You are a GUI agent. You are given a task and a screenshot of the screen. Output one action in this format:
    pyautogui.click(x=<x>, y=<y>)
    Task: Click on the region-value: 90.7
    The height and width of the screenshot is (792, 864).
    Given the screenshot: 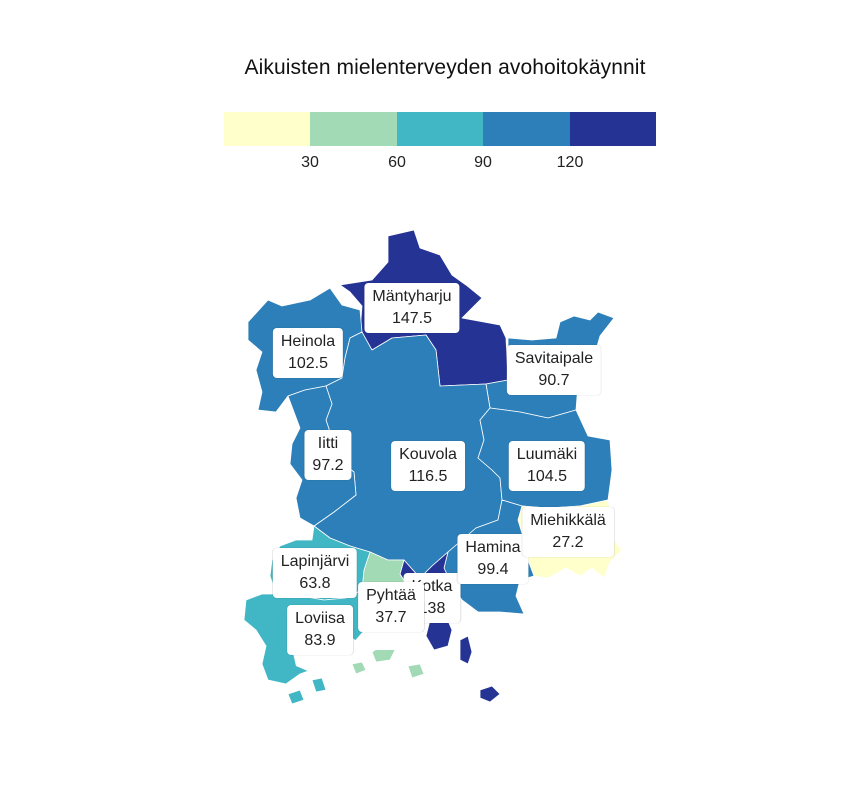 What is the action you would take?
    pyautogui.click(x=554, y=380)
    